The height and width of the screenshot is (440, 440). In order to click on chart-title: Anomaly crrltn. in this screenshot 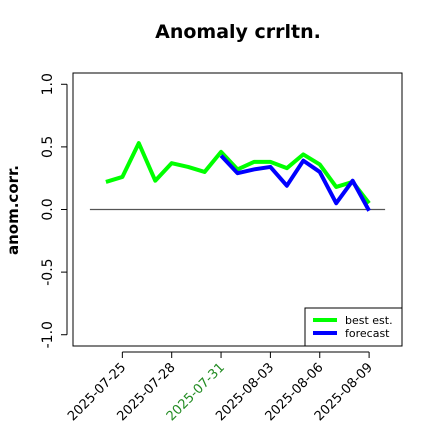, I will do `click(238, 32)`.